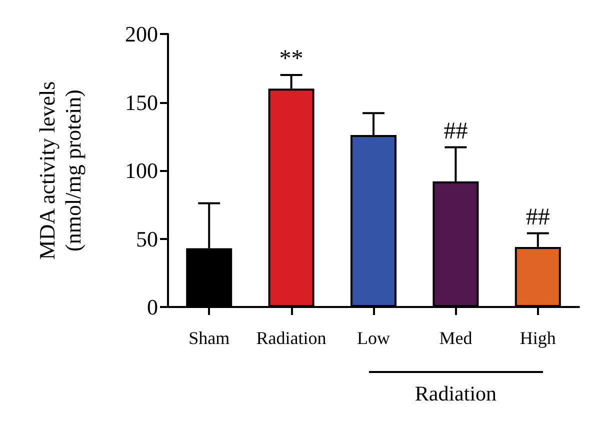  Describe the element at coordinates (141, 170) in the screenshot. I see `y-tick-label: 100` at that location.